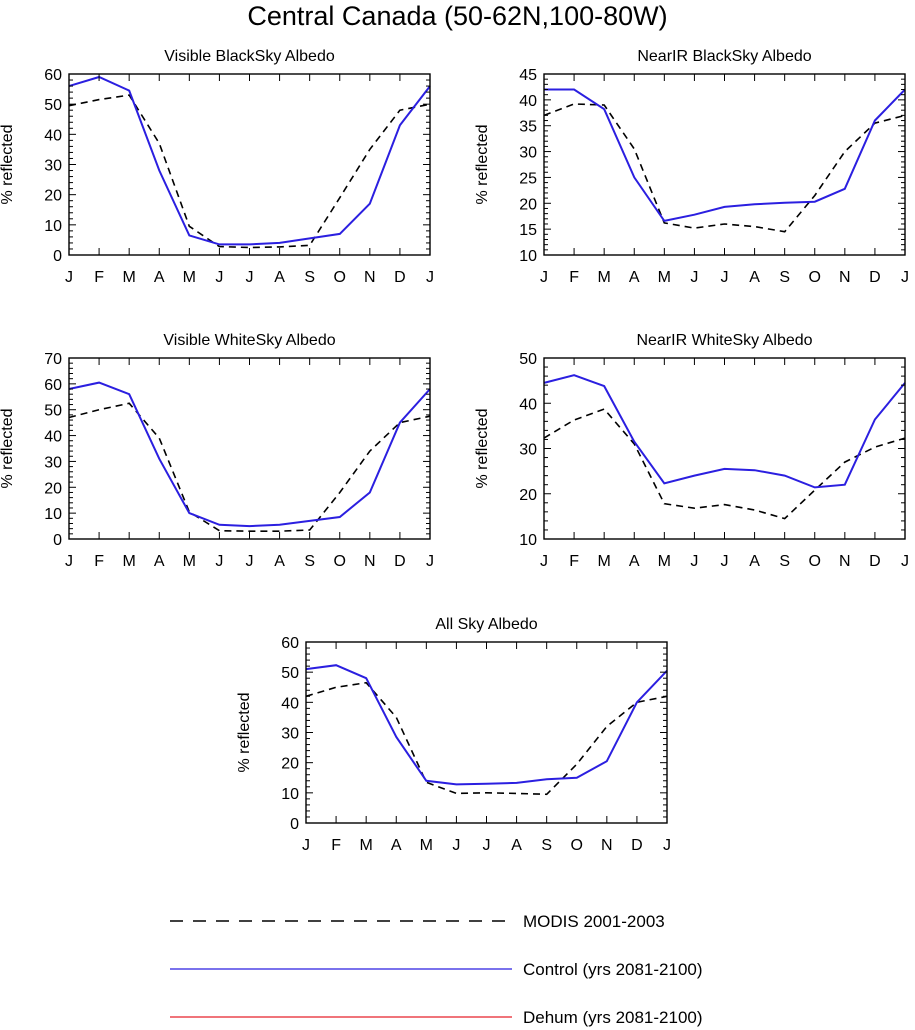 The image size is (915, 1030). What do you see at coordinates (724, 340) in the screenshot?
I see `panel-title: NearIR WhiteSky Albedo` at bounding box center [724, 340].